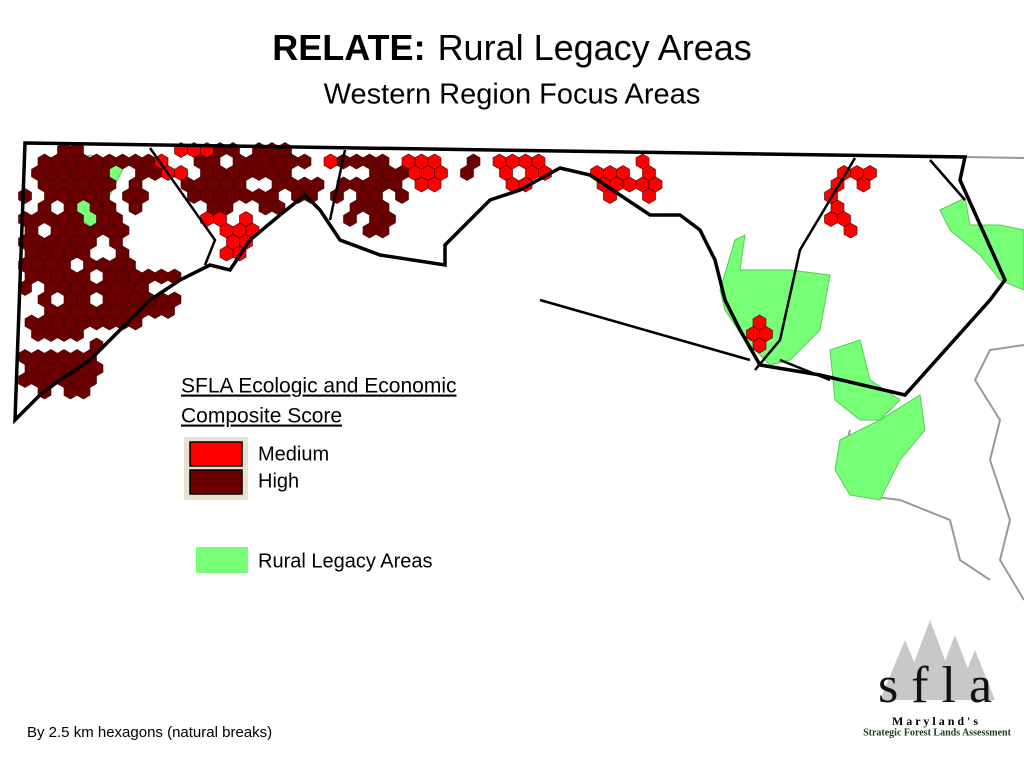 Image resolution: width=1024 pixels, height=768 pixels. I want to click on logo-trees, so click(937, 660).